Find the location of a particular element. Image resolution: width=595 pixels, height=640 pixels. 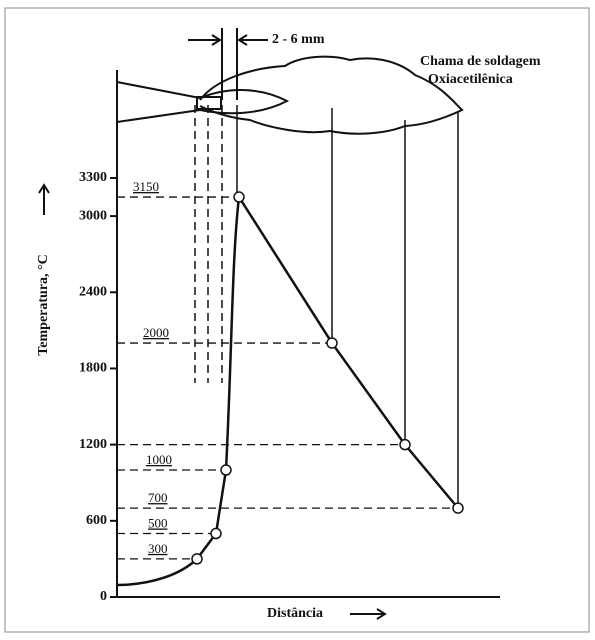

curve-lead is located at coordinates (157, 572).